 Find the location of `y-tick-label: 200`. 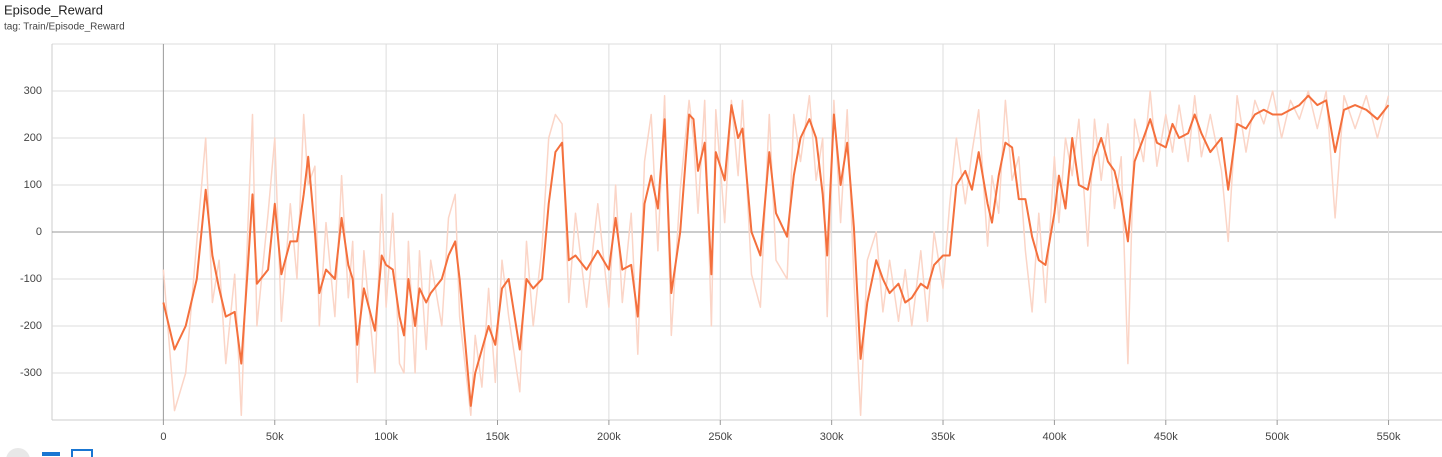

y-tick-label: 200 is located at coordinates (33, 138).